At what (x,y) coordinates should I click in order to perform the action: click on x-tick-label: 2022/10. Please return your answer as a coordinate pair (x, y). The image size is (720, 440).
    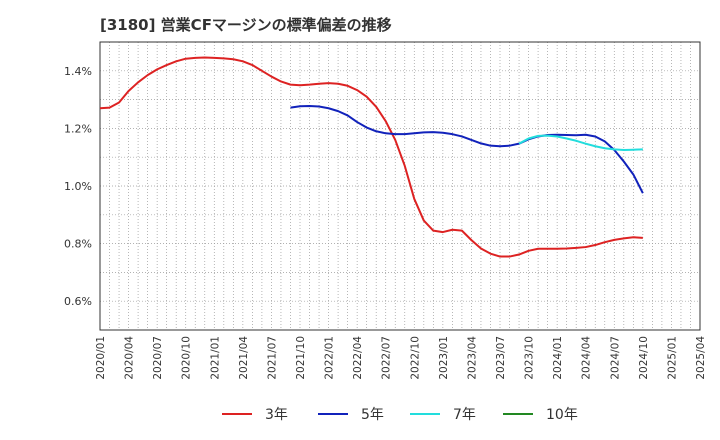
    Looking at the image, I should click on (415, 358).